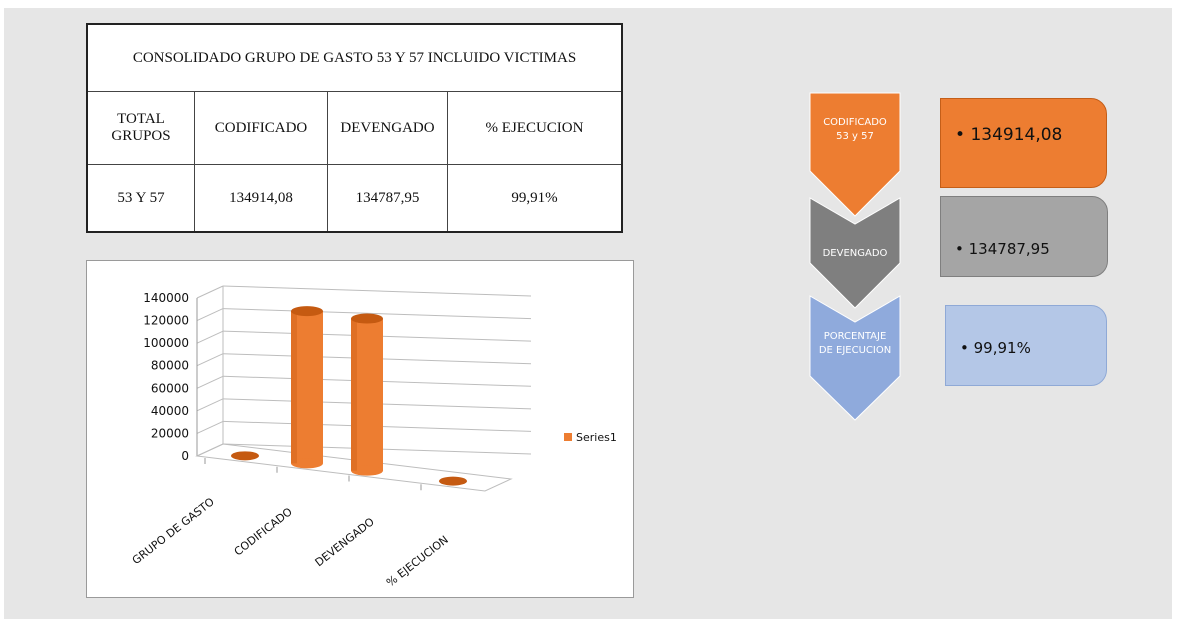 The image size is (1179, 623). I want to click on header-devengado: DEVENGADO, so click(387, 128).